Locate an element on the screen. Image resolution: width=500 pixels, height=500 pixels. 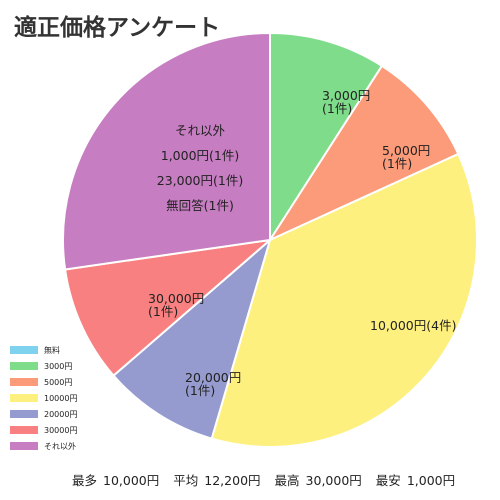
legend-item: 5000円 is located at coordinates (43, 382).